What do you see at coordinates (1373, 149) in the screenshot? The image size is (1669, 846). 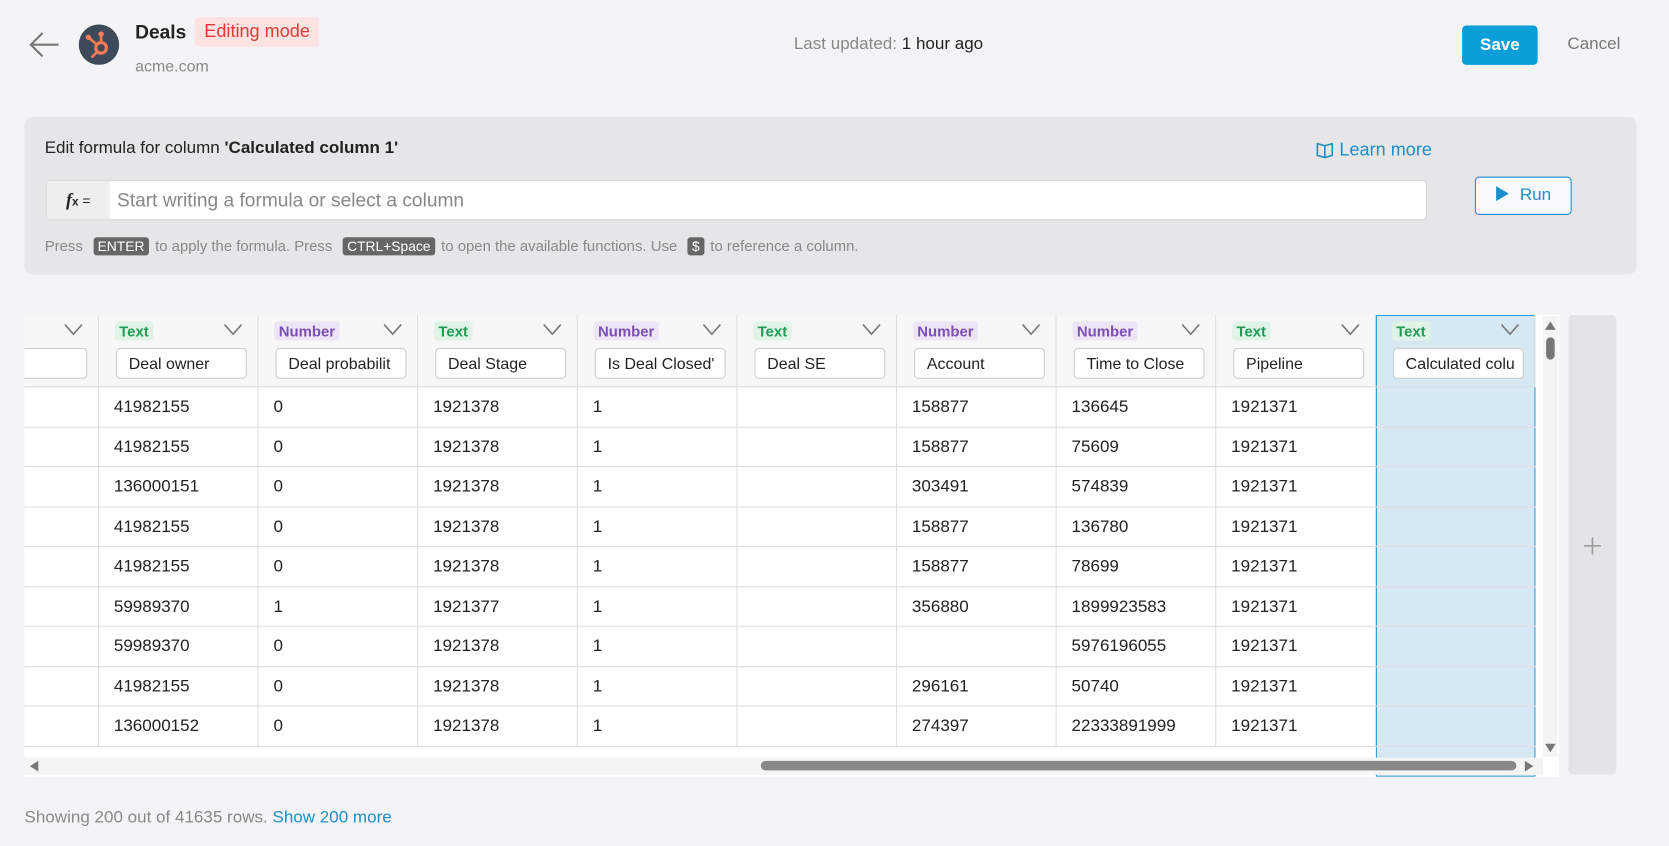 I see `learn-more: Learn more` at bounding box center [1373, 149].